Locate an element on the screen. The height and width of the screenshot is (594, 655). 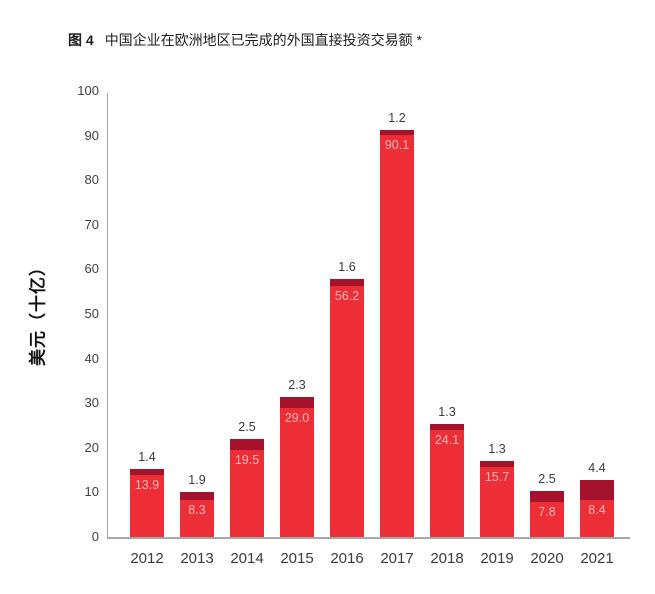
bar-group-2017: 1.2 90.1 is located at coordinates (397, 315).